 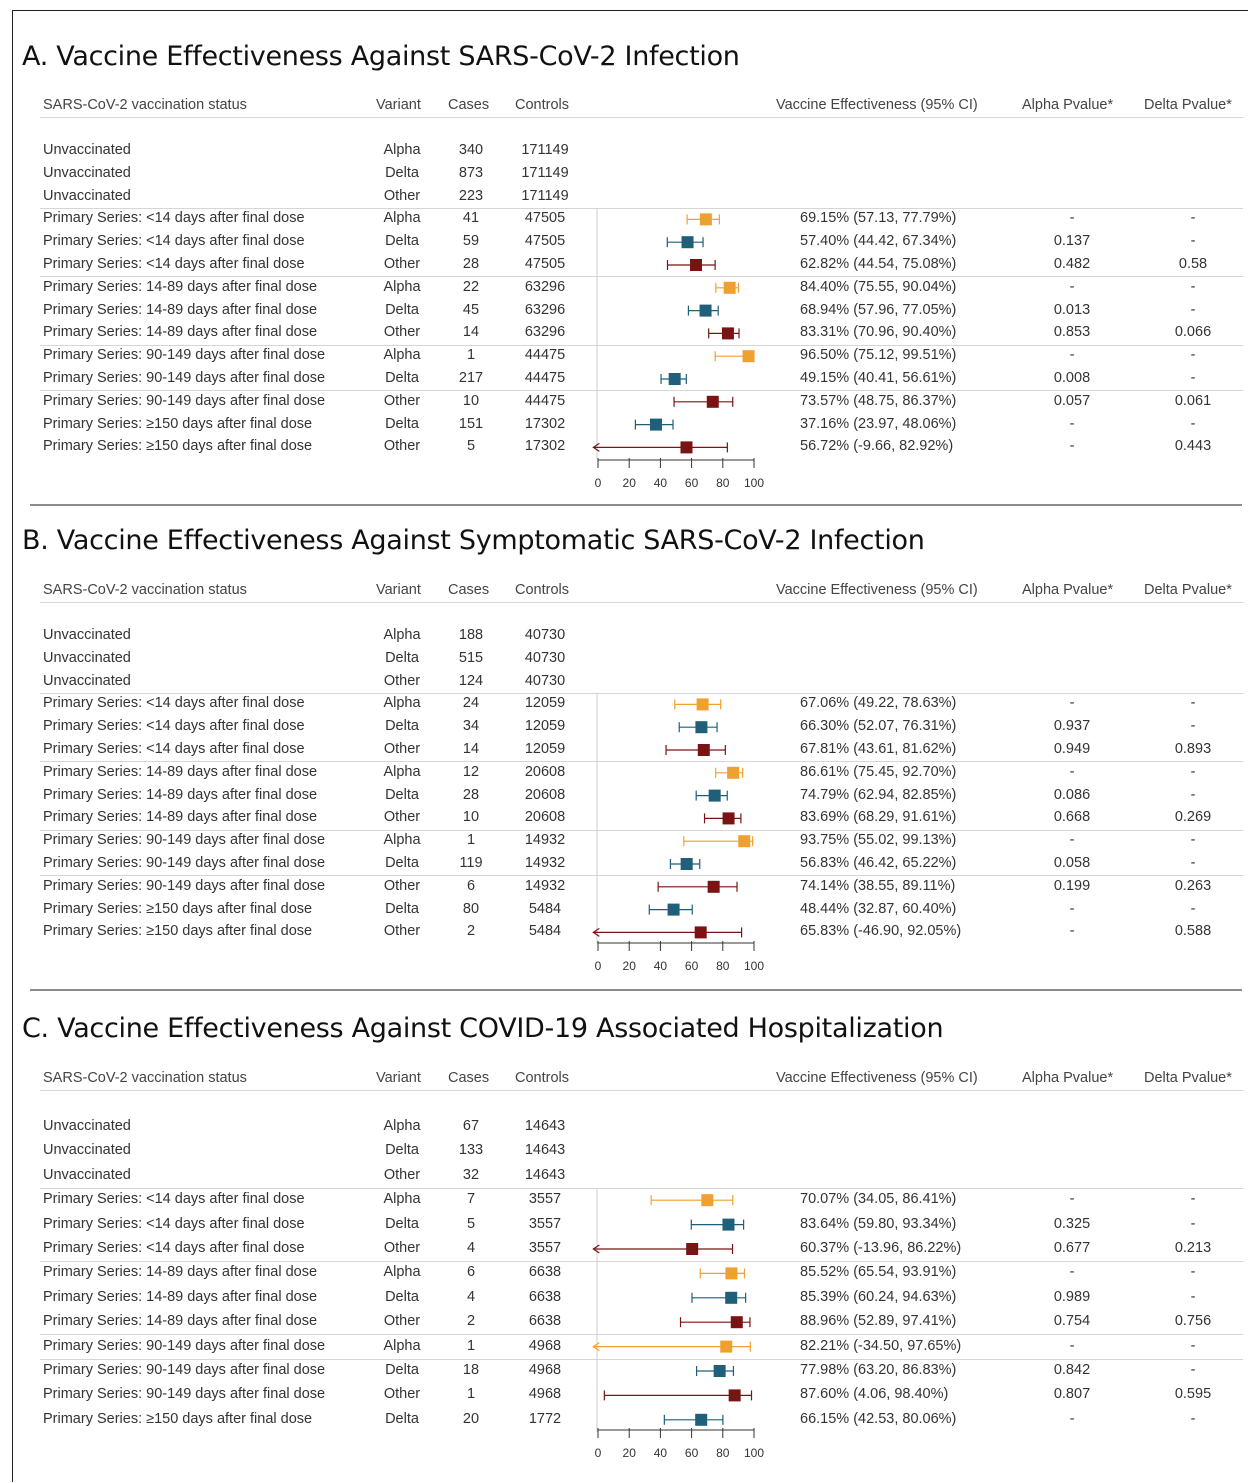 What do you see at coordinates (1193, 931) in the screenshot?
I see `row-delta-pvalue: 0.588` at bounding box center [1193, 931].